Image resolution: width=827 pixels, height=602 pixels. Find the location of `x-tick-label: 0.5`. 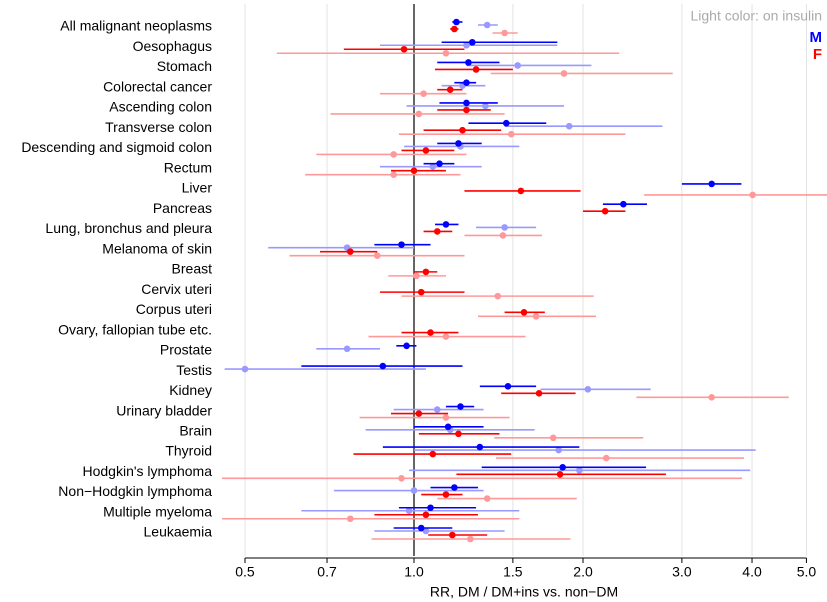

x-tick-label: 0.5 is located at coordinates (245, 572).